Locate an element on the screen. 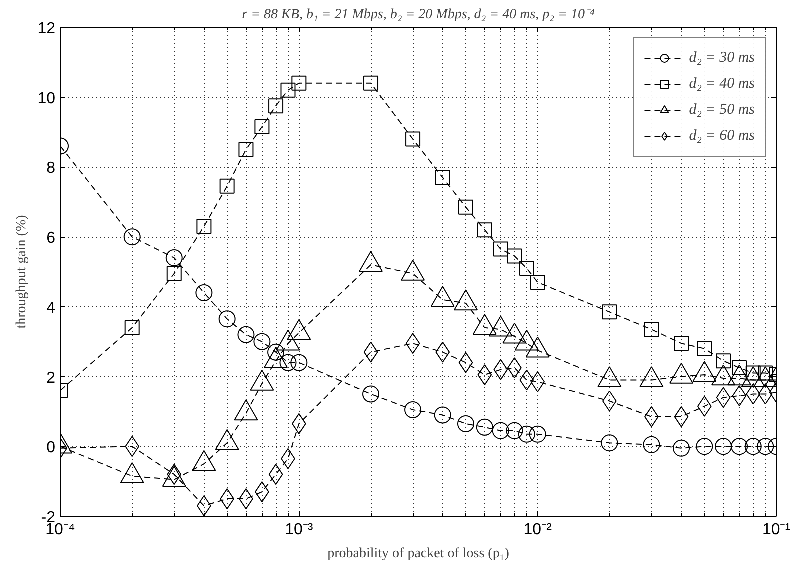  chart-title: r = 88 KB, b₁ = 21 Mbps, b₂ = 20 Mbps, d₂ = 40 ms, p₂ = 10⁻⁴ is located at coordinates (418, 15).